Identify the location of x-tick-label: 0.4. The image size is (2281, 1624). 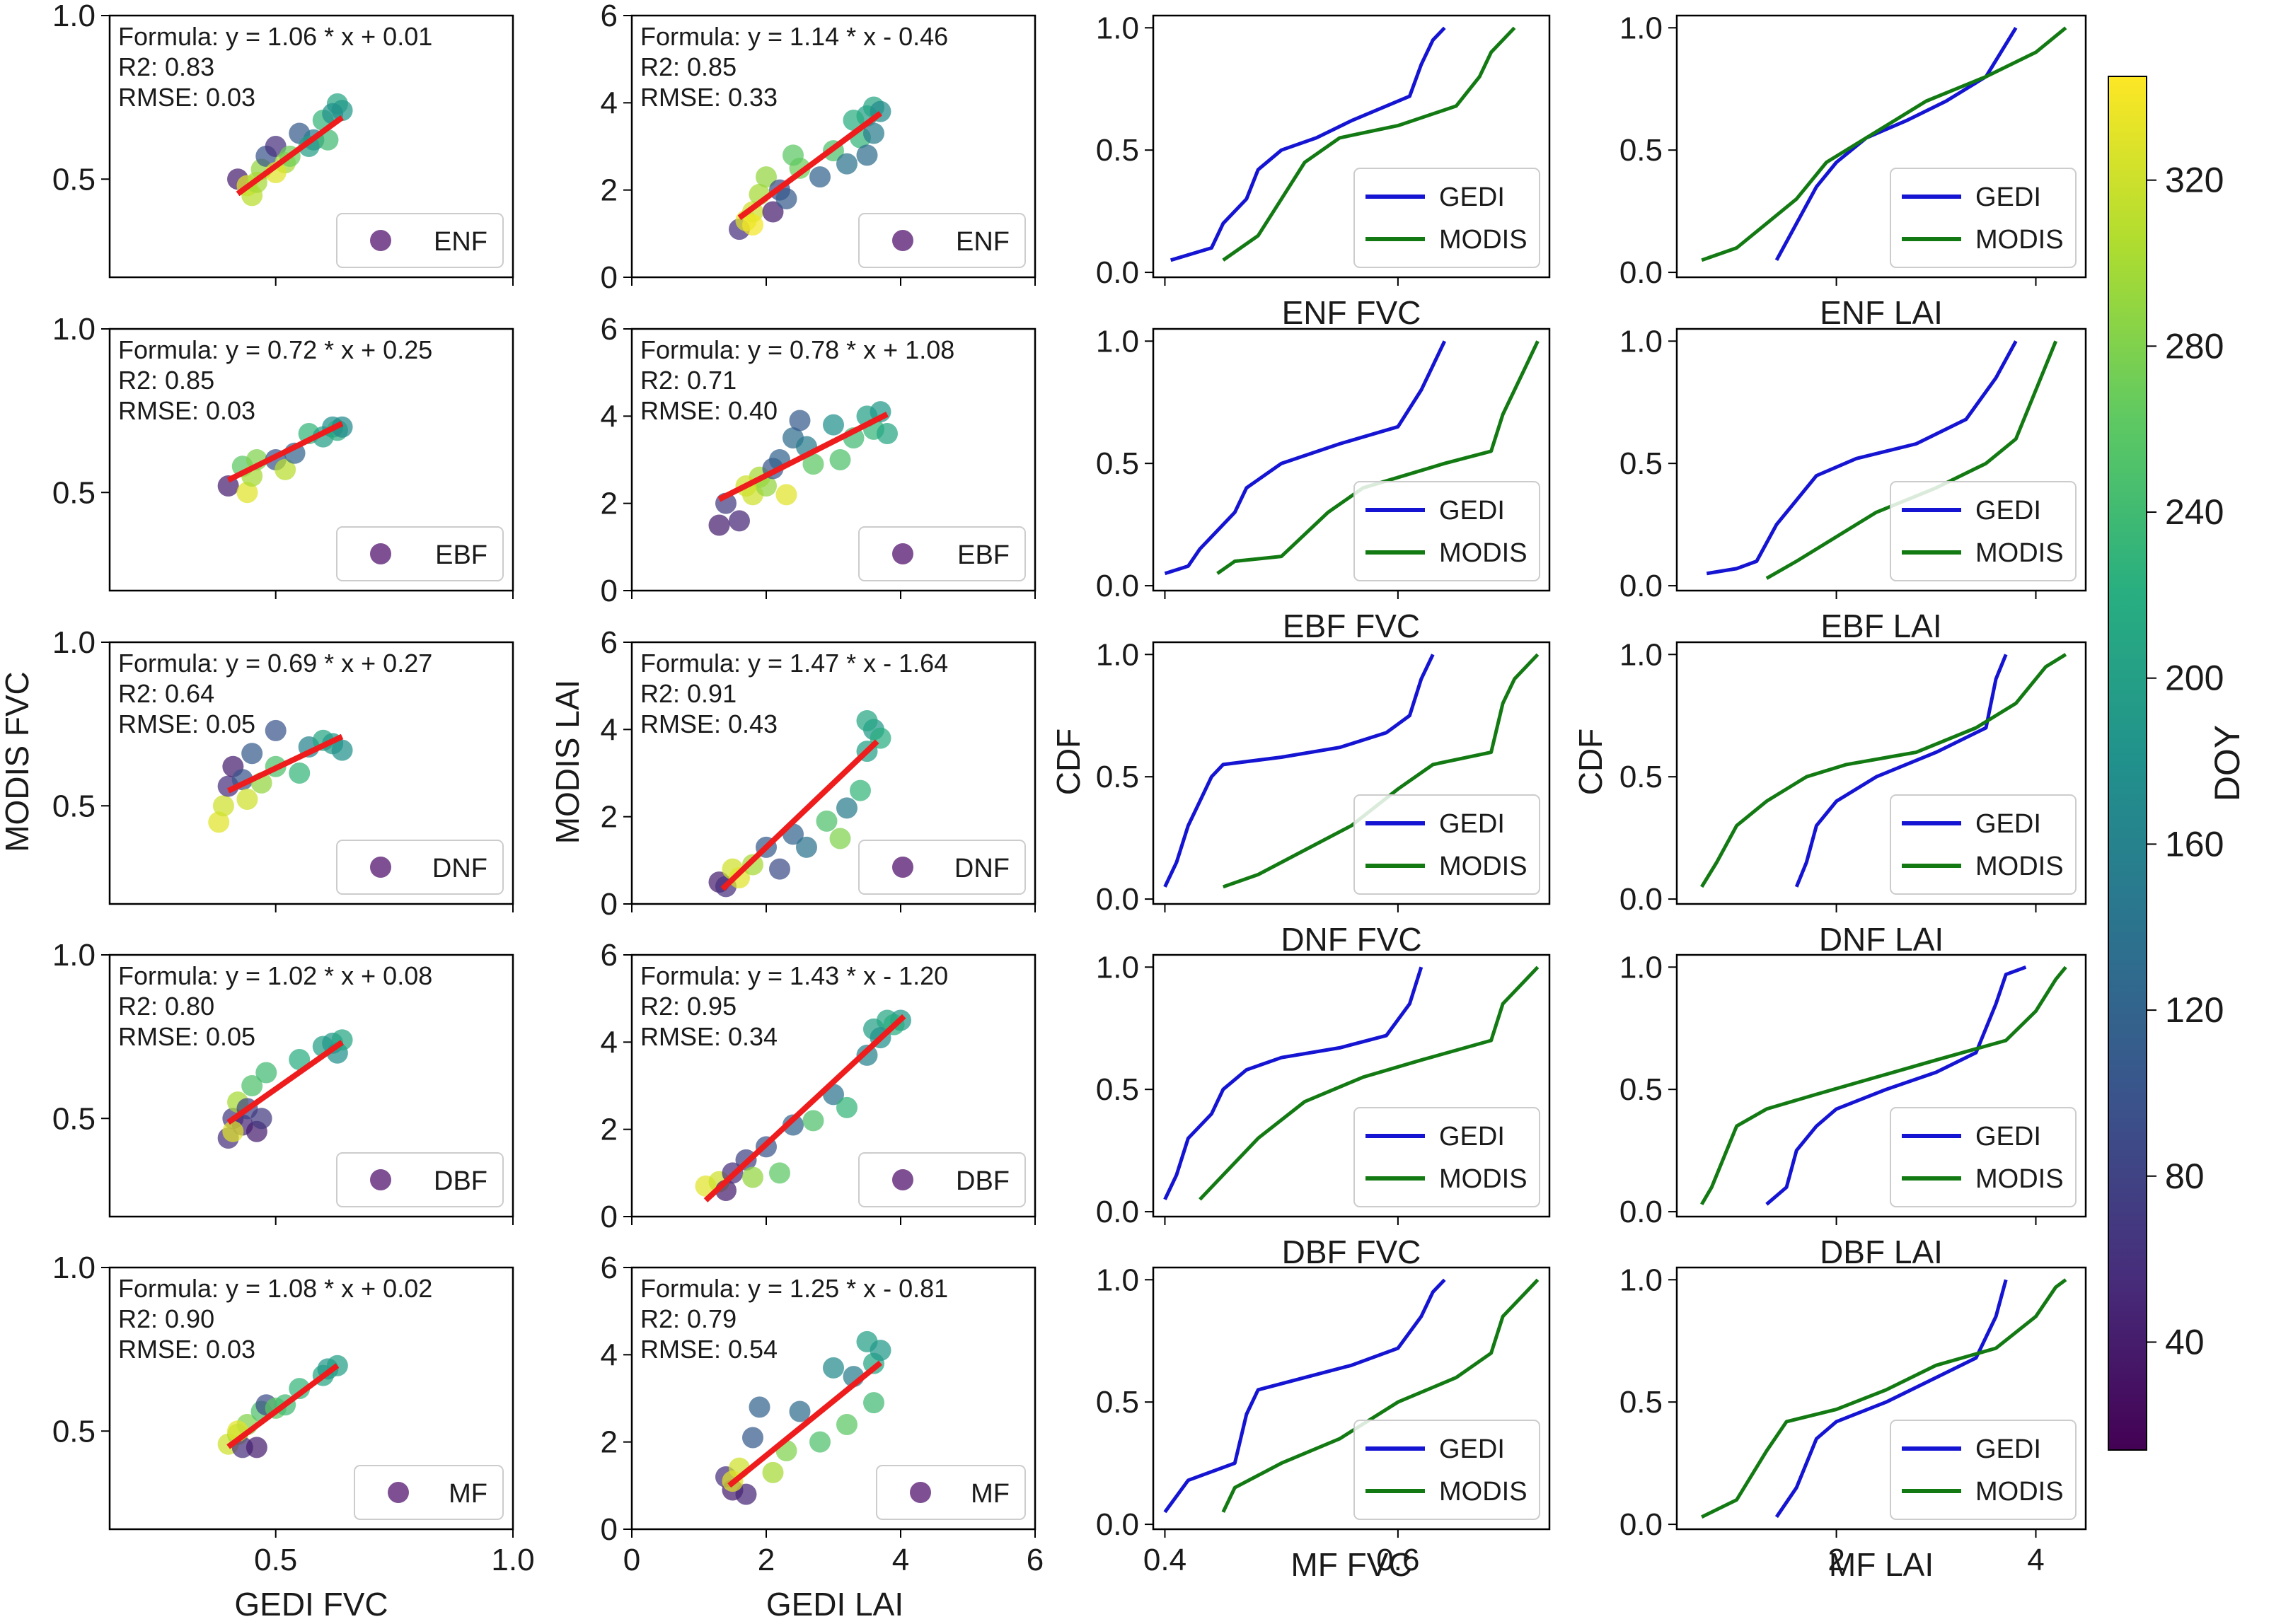
(1164, 1560).